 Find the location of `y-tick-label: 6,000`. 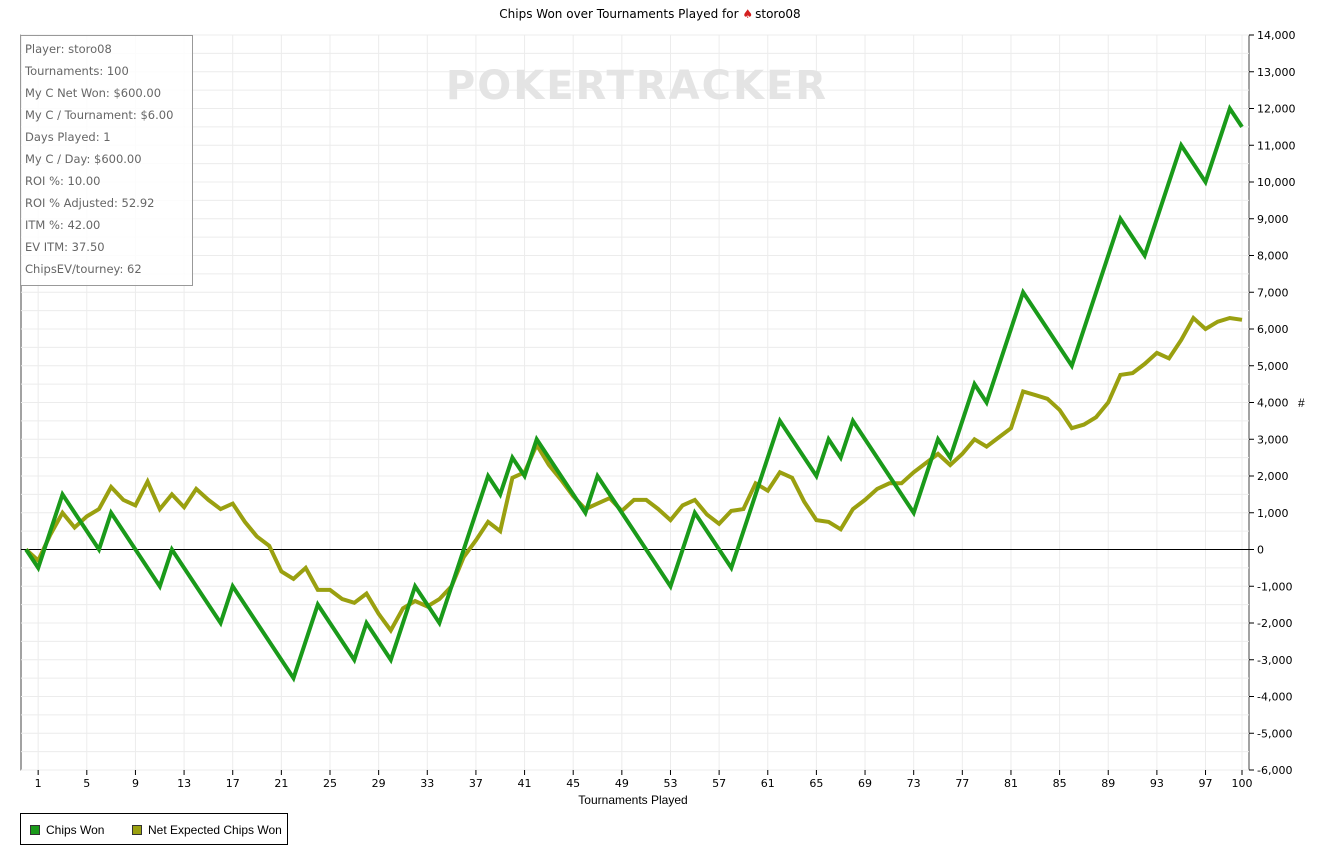

y-tick-label: 6,000 is located at coordinates (1273, 329).